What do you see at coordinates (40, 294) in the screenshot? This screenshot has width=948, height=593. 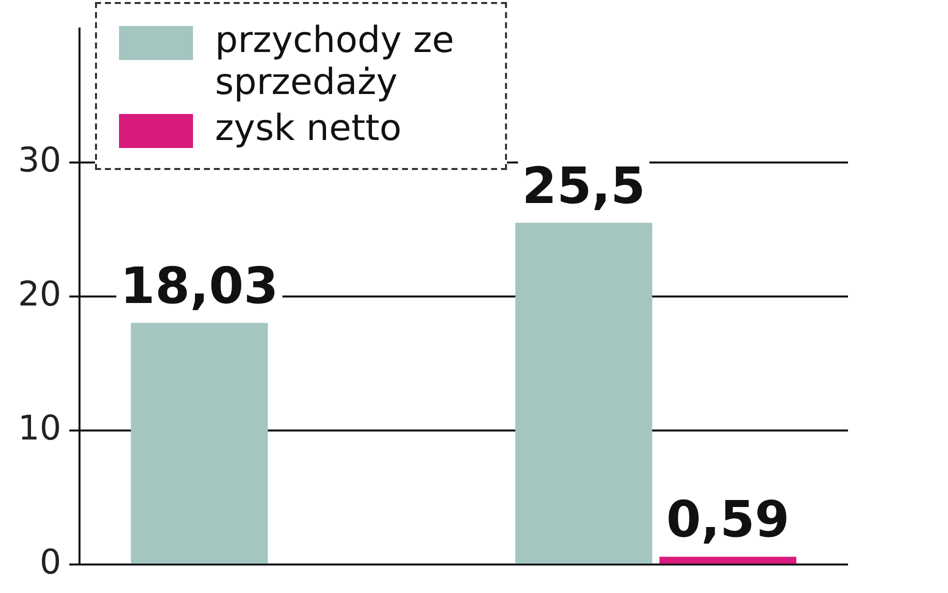 I see `y-tick-label: 20` at bounding box center [40, 294].